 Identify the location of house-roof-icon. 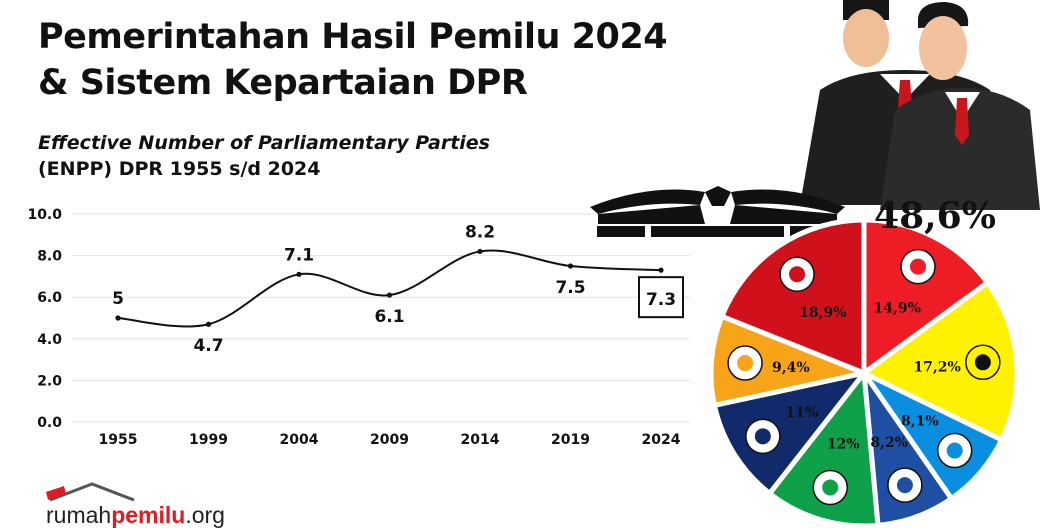
(90, 492).